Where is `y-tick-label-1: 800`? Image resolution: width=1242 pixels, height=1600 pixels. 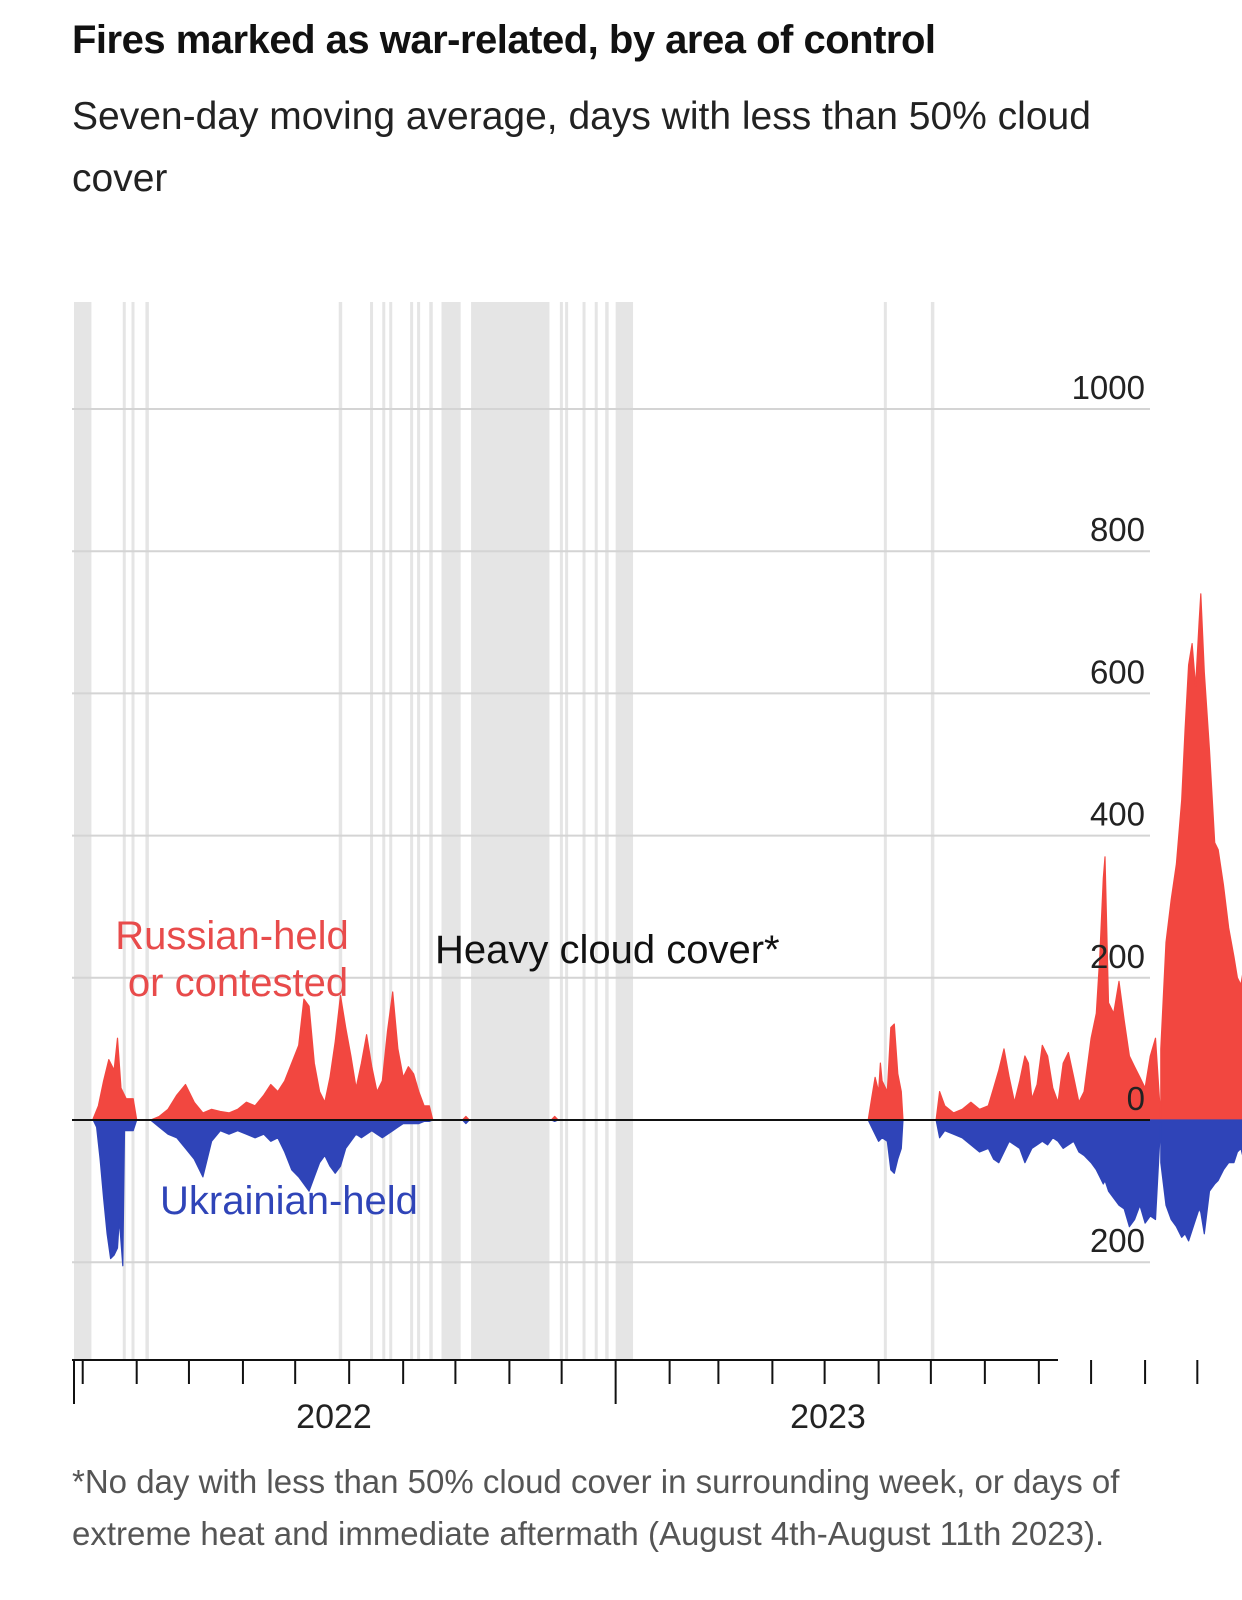
y-tick-label-1: 800 is located at coordinates (1117, 529).